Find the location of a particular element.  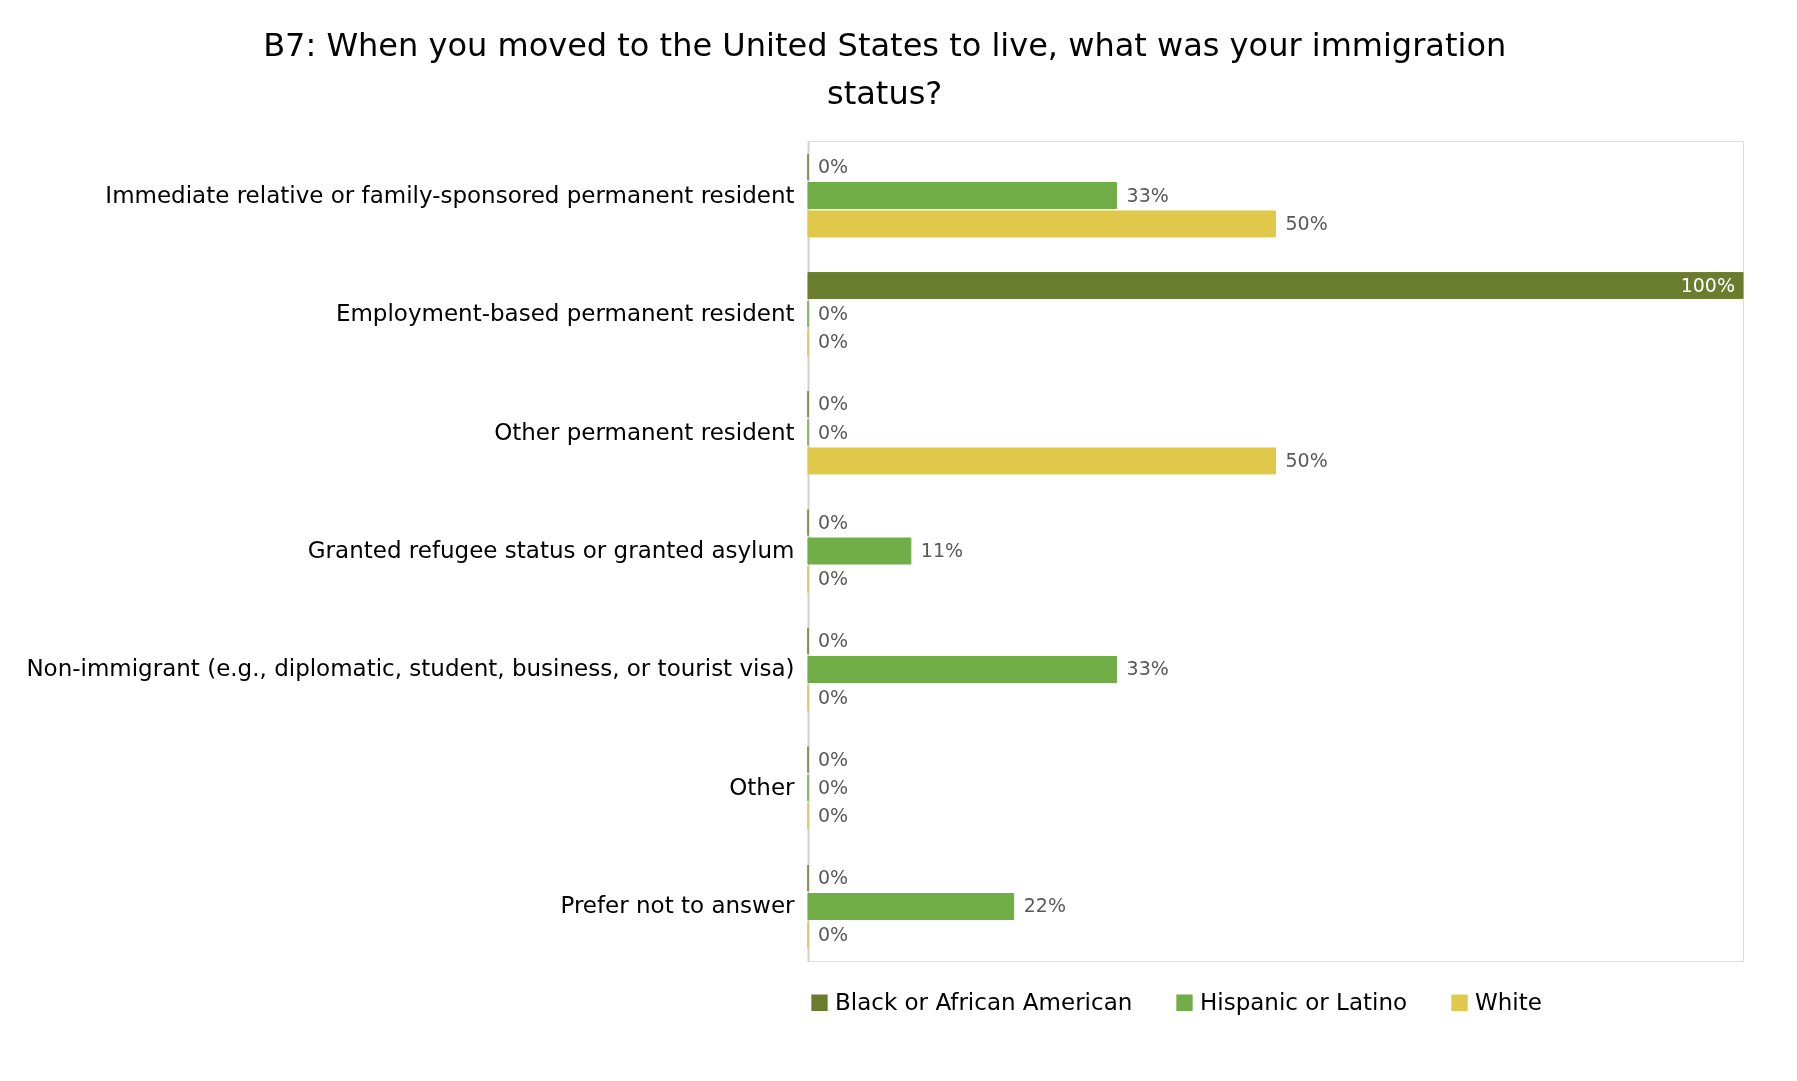

legend-label: Hispanic or Latino is located at coordinates (1304, 1001).